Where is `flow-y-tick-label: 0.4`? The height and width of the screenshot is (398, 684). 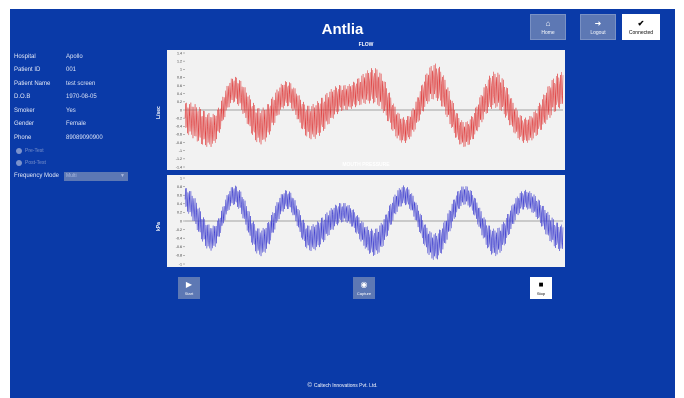
flow-y-tick-label: 0.4 is located at coordinates (179, 94).